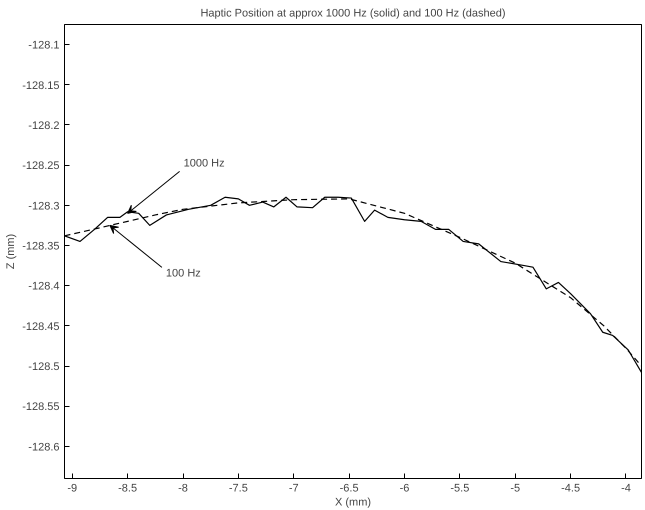  What do you see at coordinates (72, 488) in the screenshot?
I see `x-tick-label: -9` at bounding box center [72, 488].